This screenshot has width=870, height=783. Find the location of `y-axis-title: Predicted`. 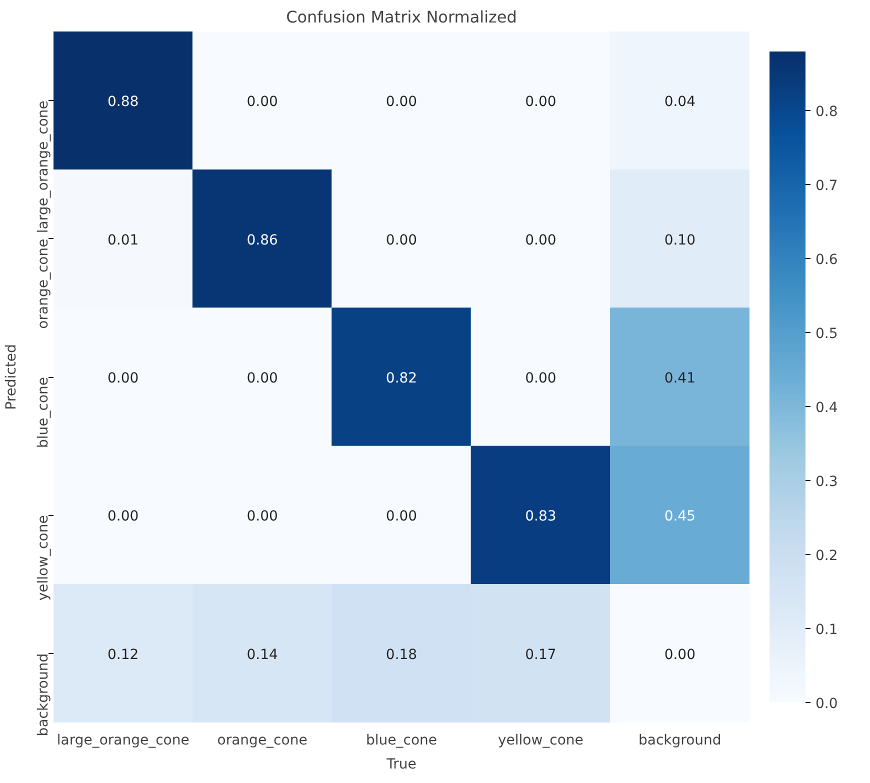

y-axis-title: Predicted is located at coordinates (12, 377).